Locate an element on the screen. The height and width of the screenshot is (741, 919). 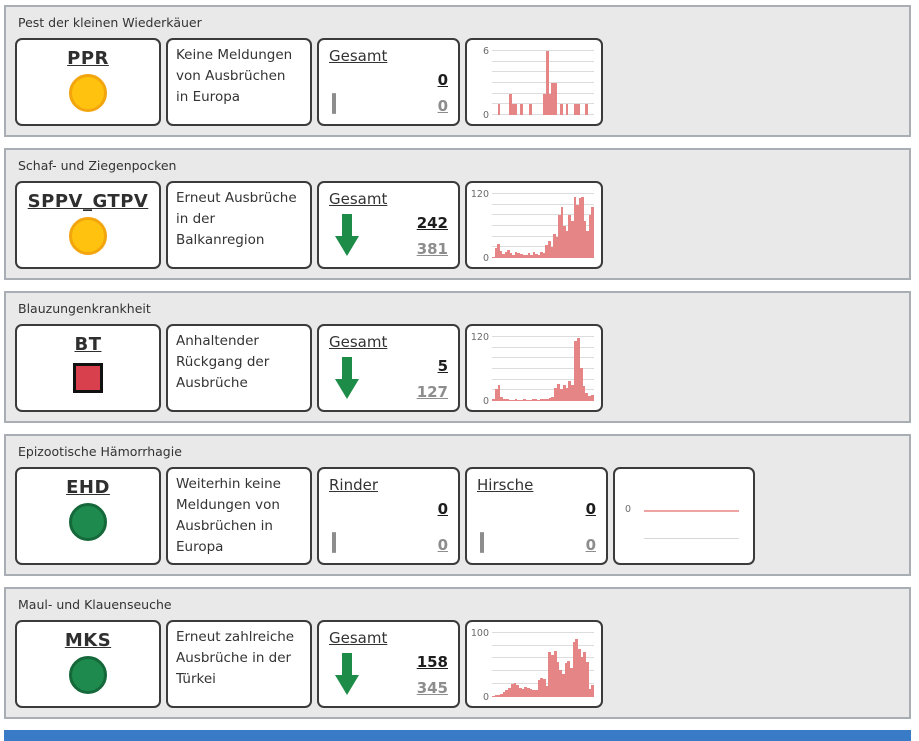
disease-code-link: PPR is located at coordinates (88, 58).